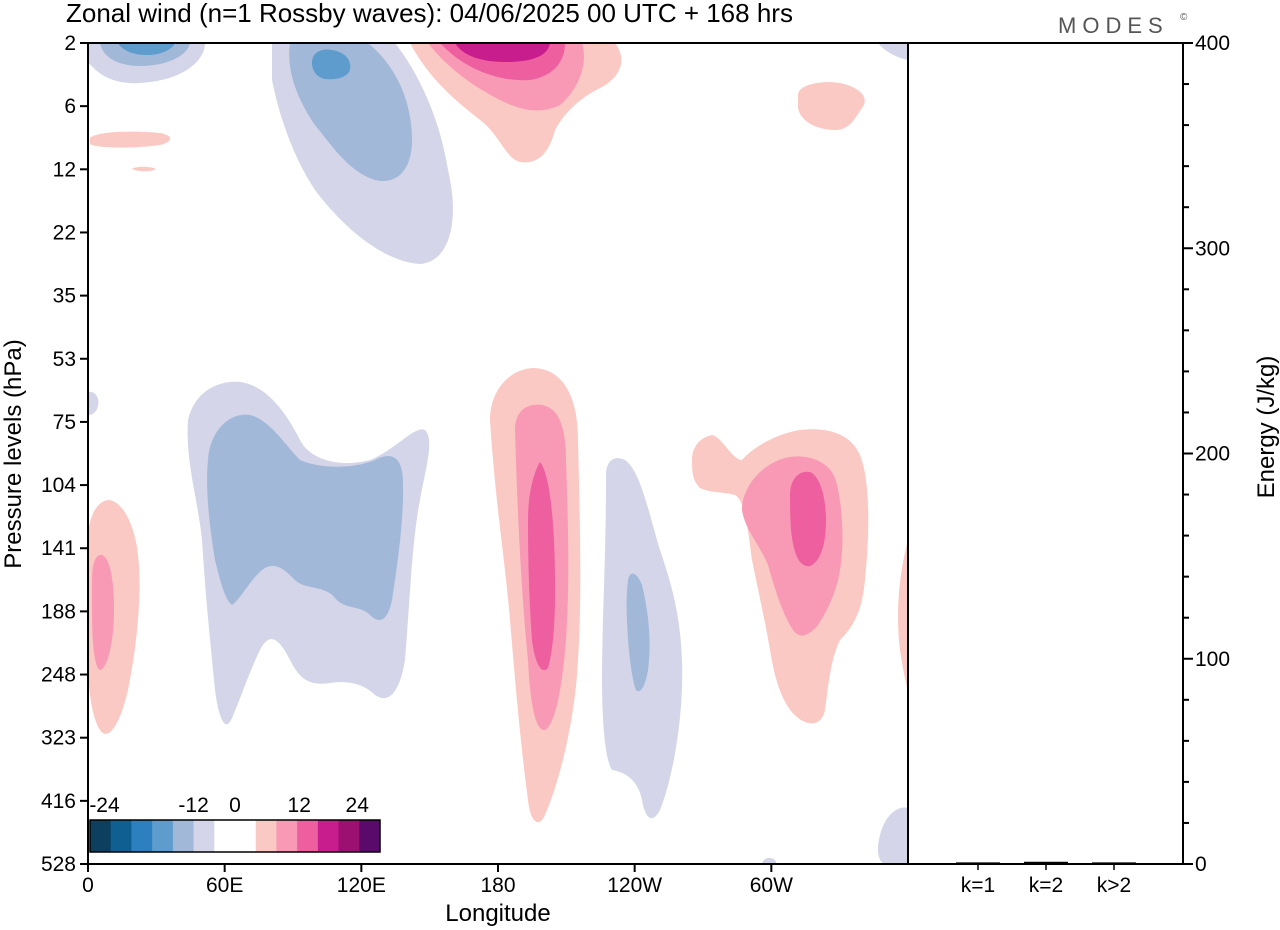 This screenshot has width=1280, height=930. What do you see at coordinates (235, 805) in the screenshot?
I see `colorbar-label: 0` at bounding box center [235, 805].